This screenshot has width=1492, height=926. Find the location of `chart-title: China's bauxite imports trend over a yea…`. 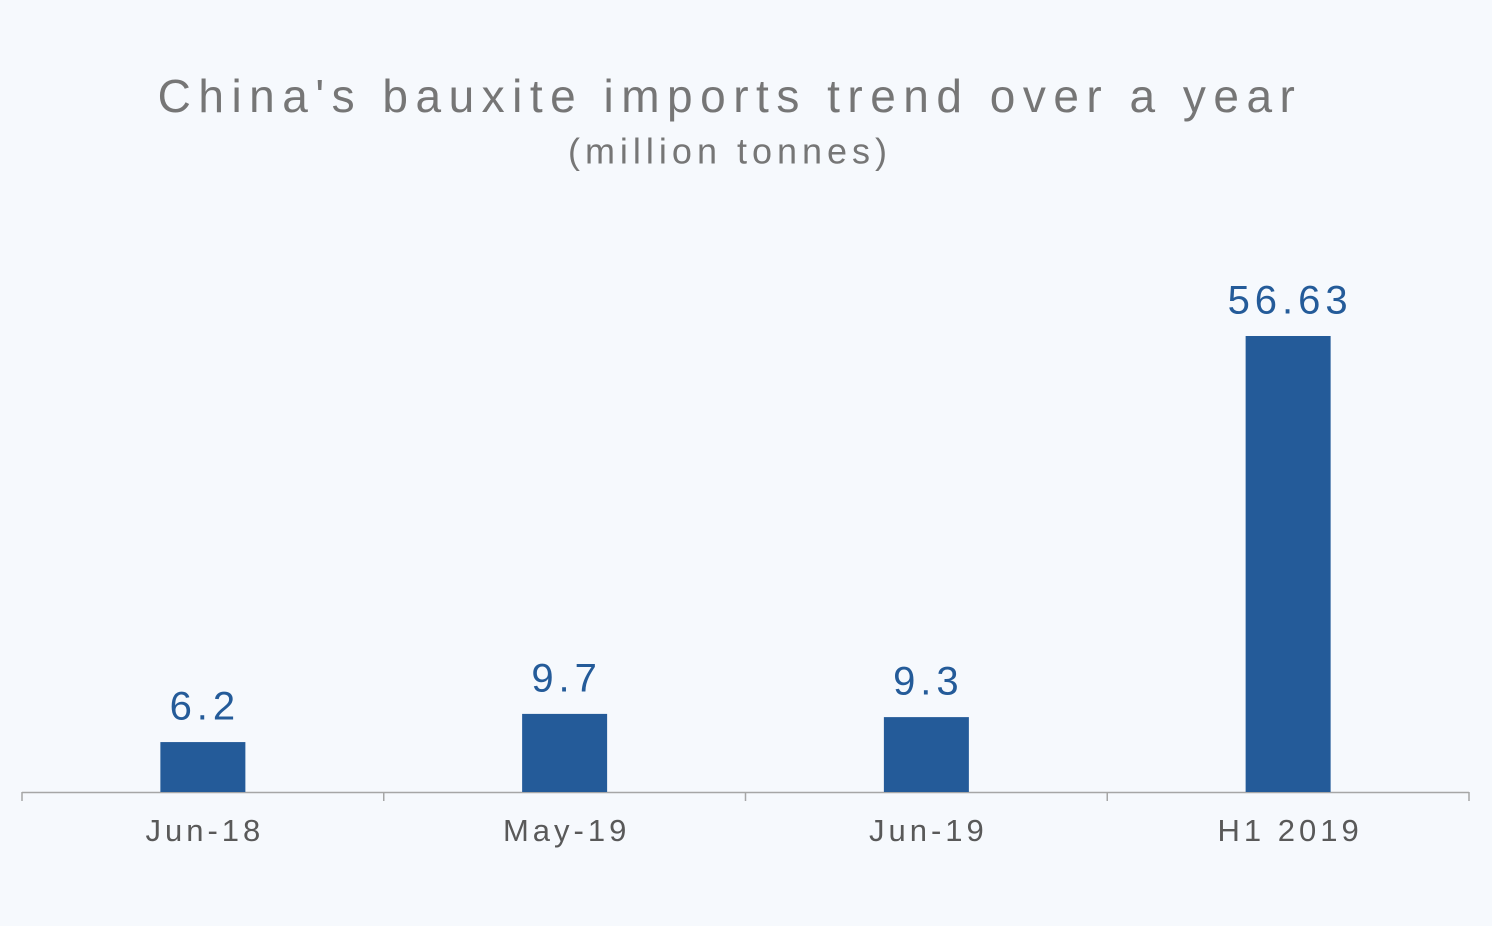

chart-title: China's bauxite imports trend over a yea… is located at coordinates (730, 96).